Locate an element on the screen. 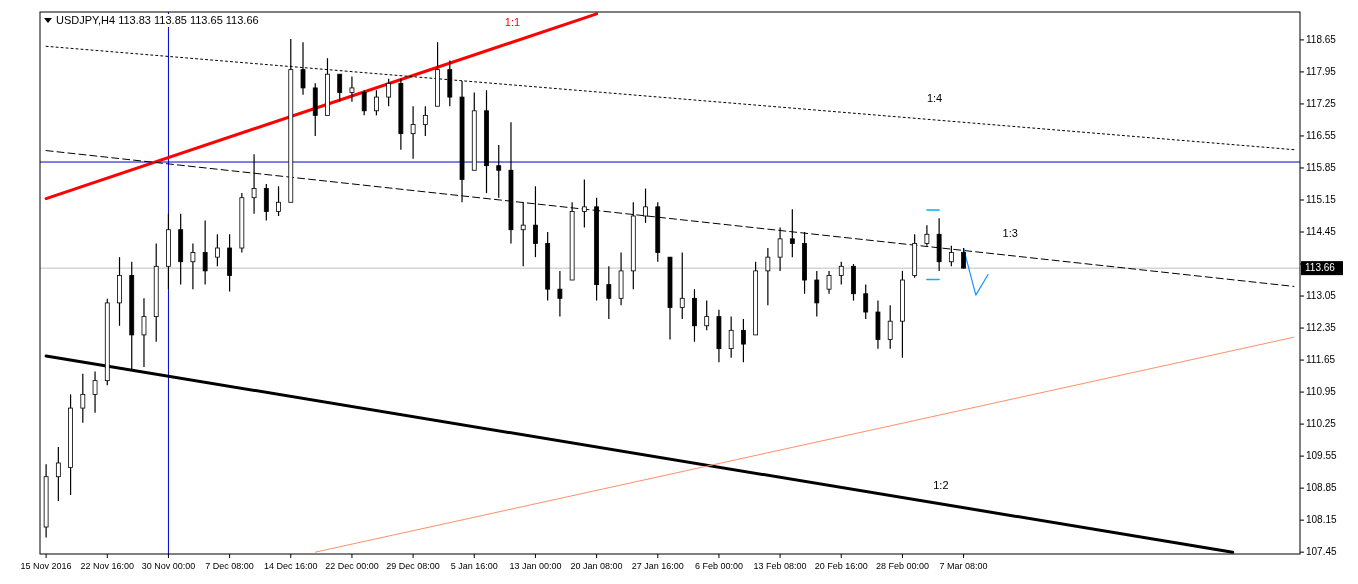  y-tick-label: 110.25 is located at coordinates (1321, 423).